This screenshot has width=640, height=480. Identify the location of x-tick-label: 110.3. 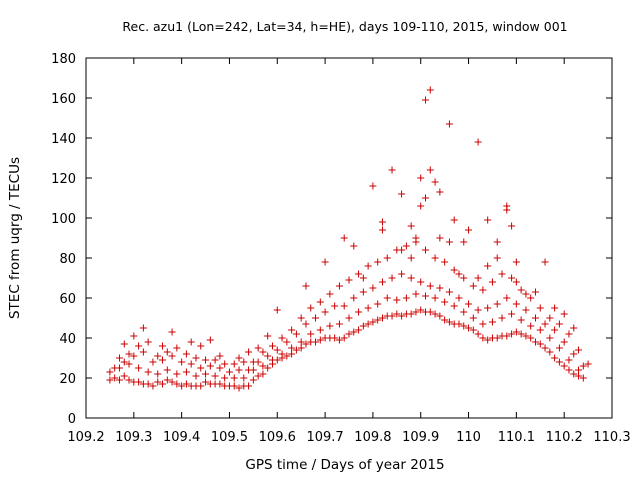
(611, 437).